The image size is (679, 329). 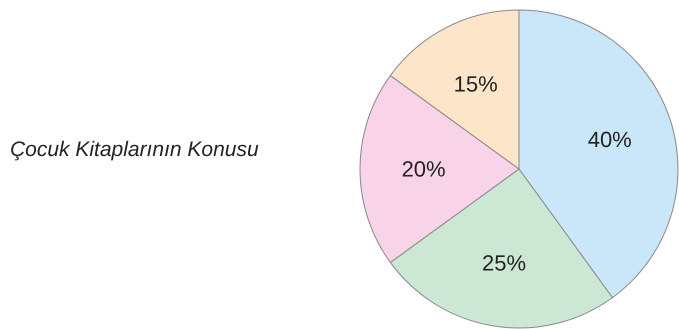 What do you see at coordinates (504, 263) in the screenshot?
I see `data-label: 25%` at bounding box center [504, 263].